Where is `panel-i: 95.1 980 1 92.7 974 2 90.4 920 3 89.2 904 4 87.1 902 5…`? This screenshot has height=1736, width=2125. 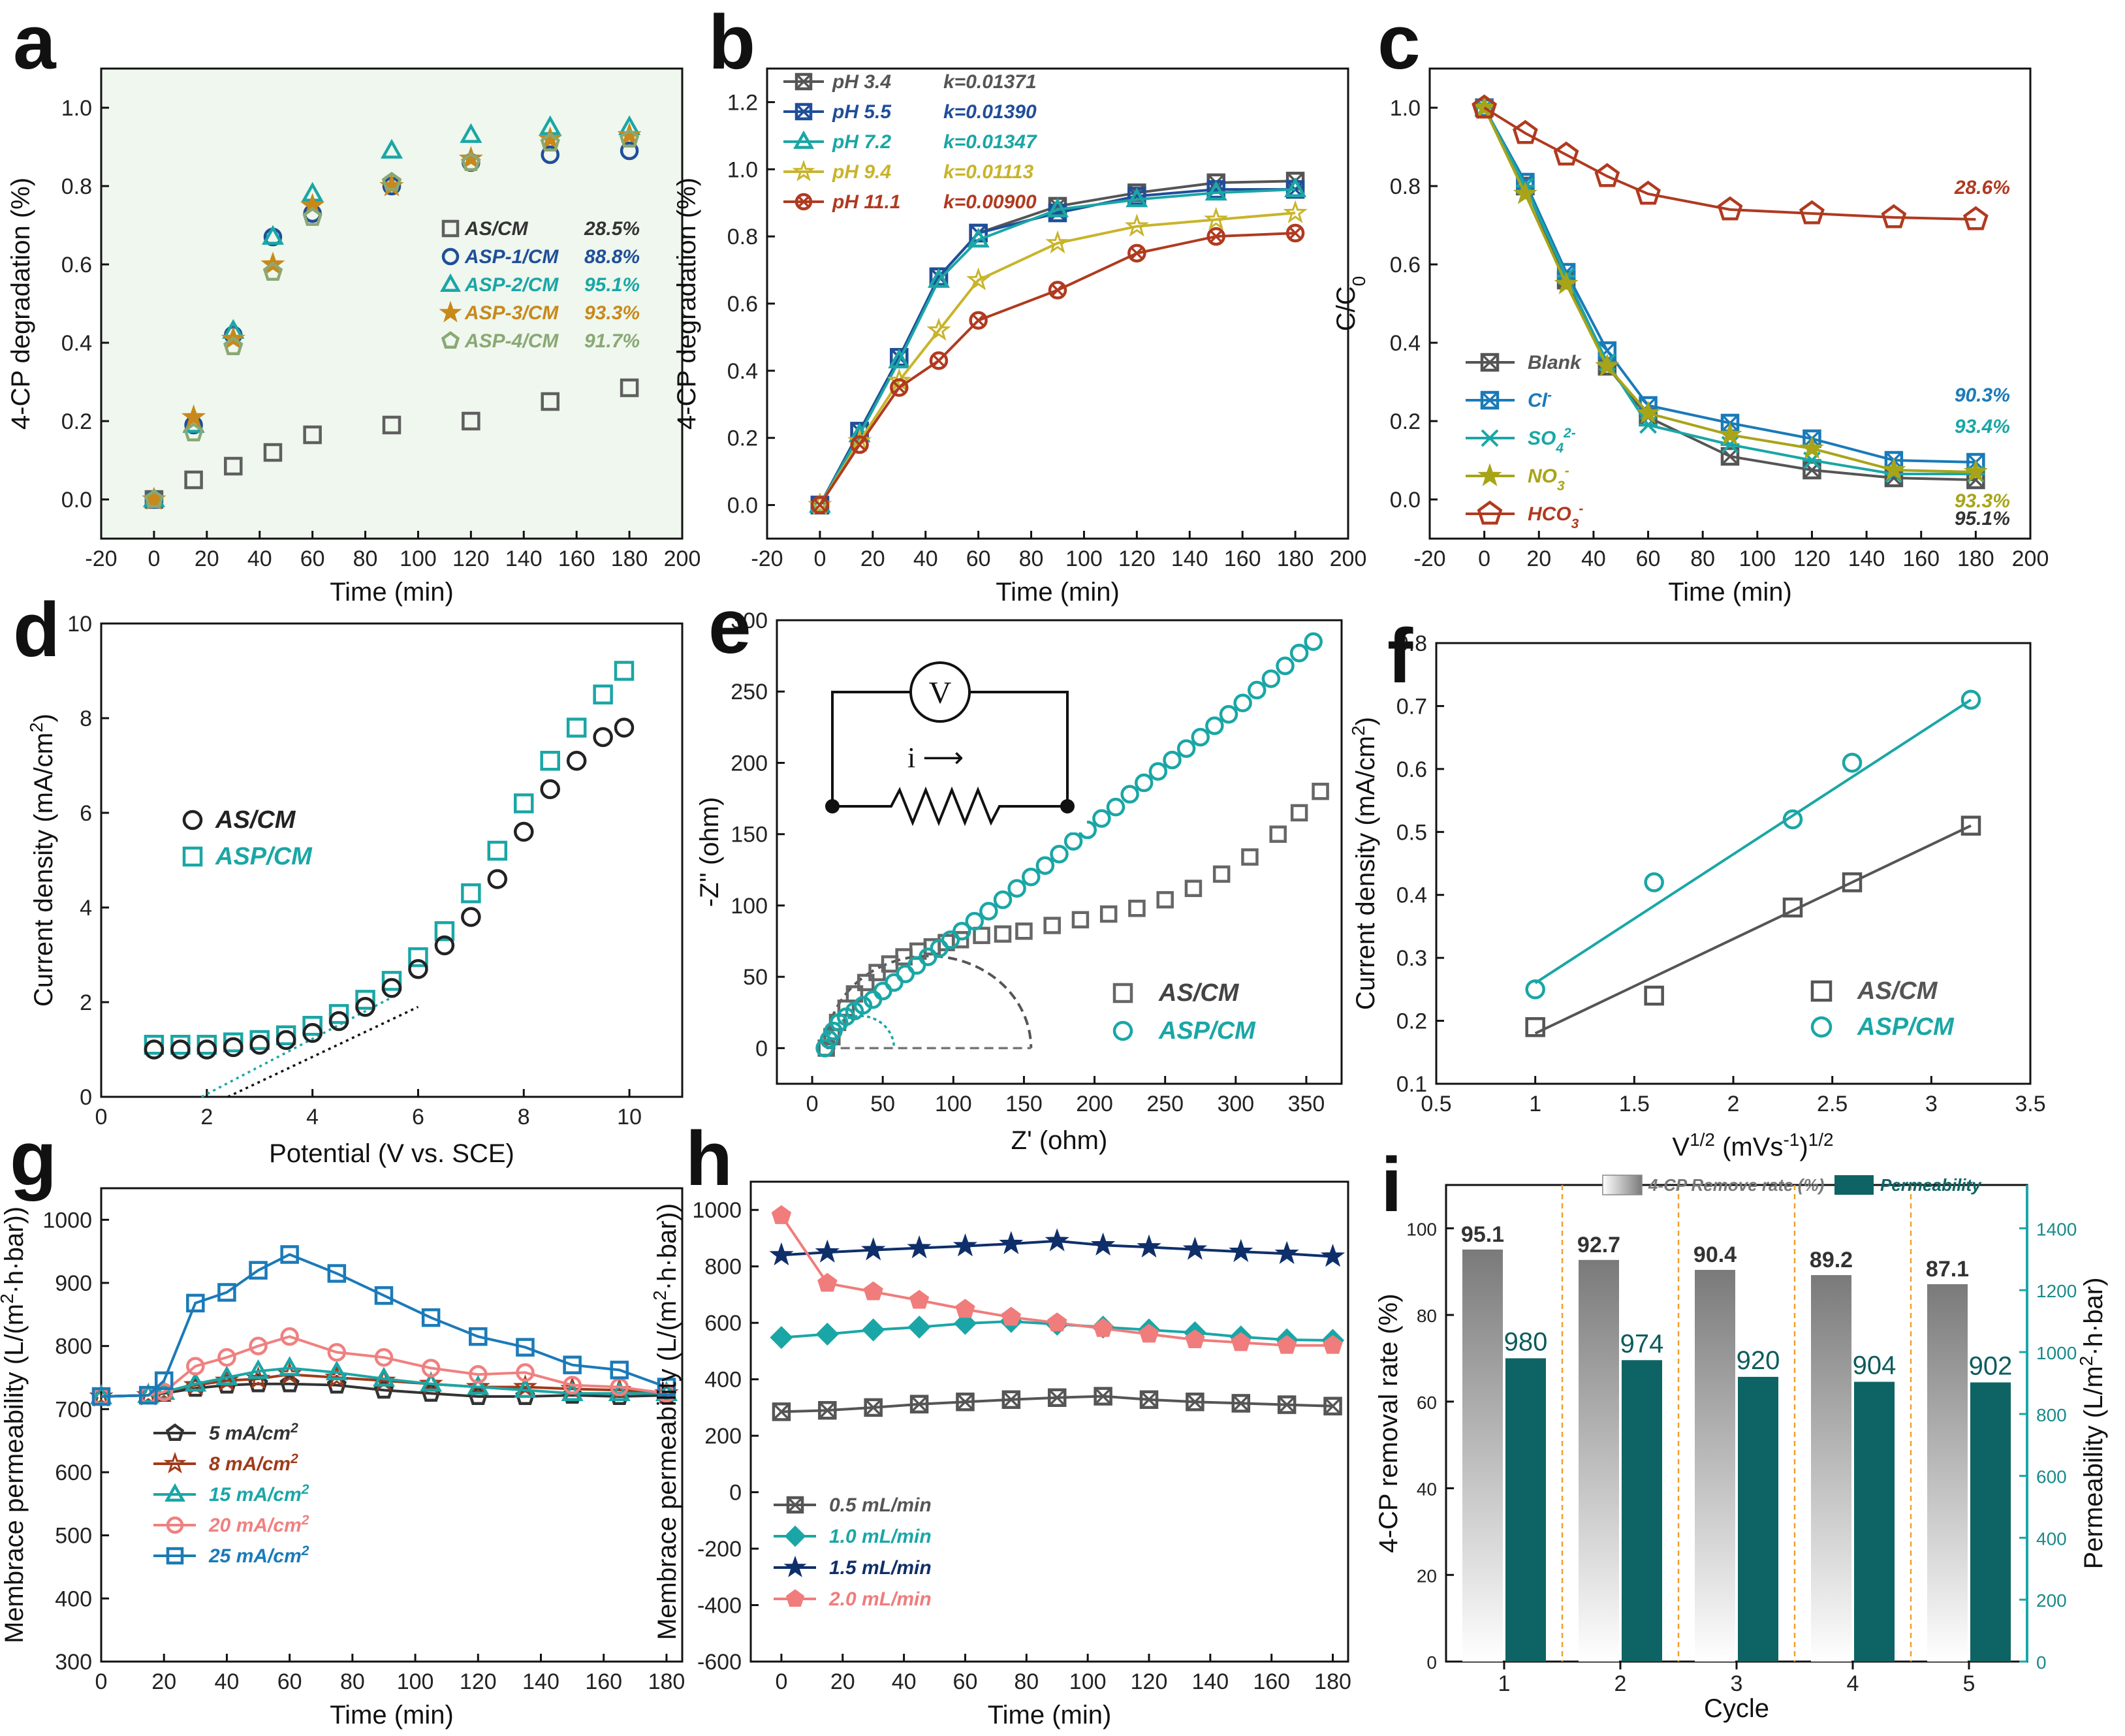 panel-i: 95.1 980 1 92.7 974 2 90.4 920 3 89.2 904 4 87.1 902 5… is located at coordinates (1741, 1432).